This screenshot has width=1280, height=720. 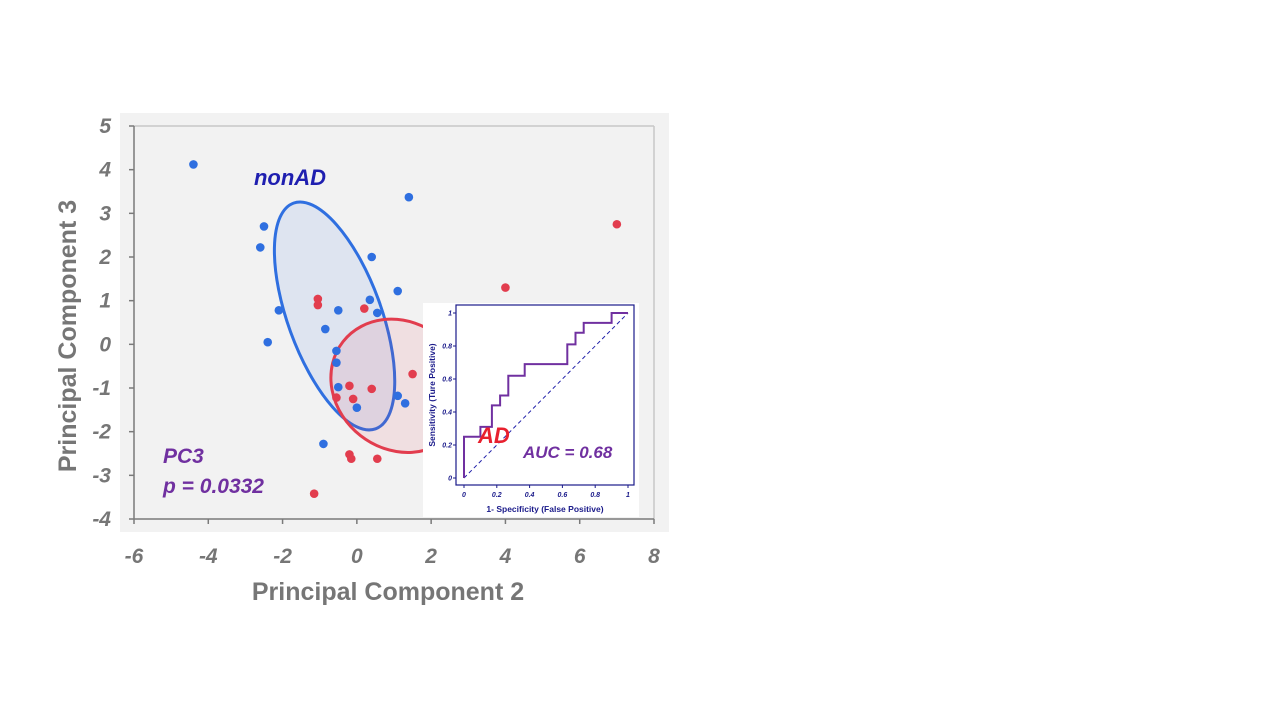 What do you see at coordinates (334, 316) in the screenshot?
I see `nonad-confidence-ellipse` at bounding box center [334, 316].